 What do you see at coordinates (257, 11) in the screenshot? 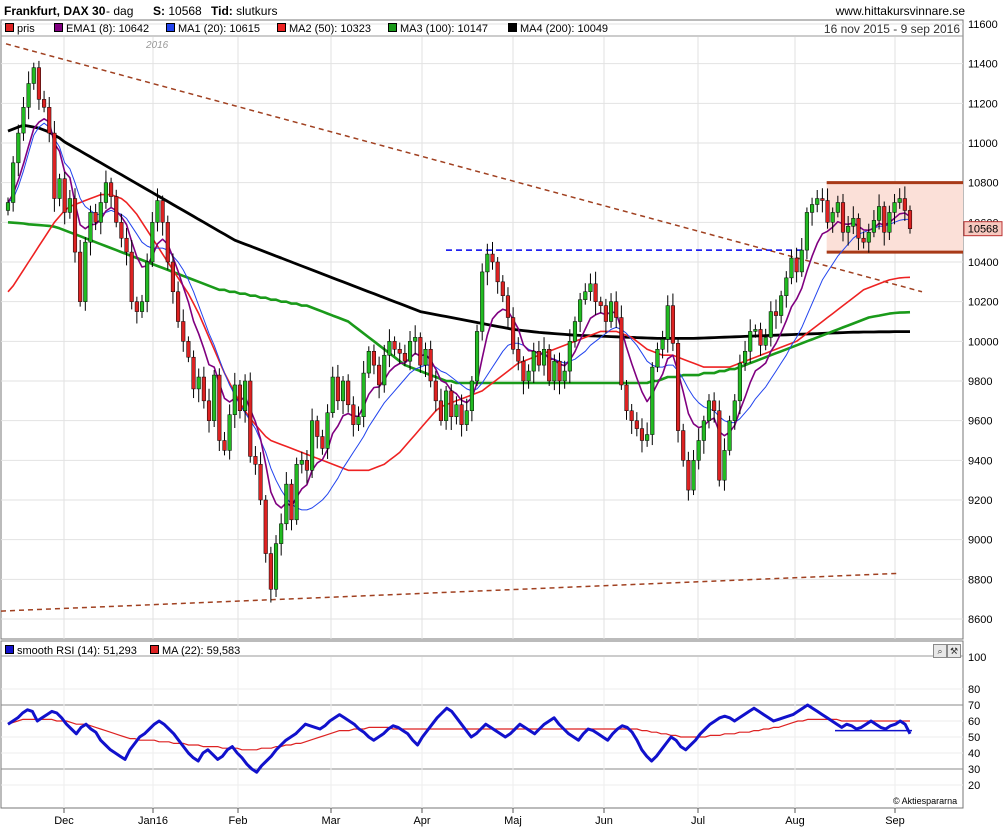
I see `tid-value: slutkurs` at bounding box center [257, 11].